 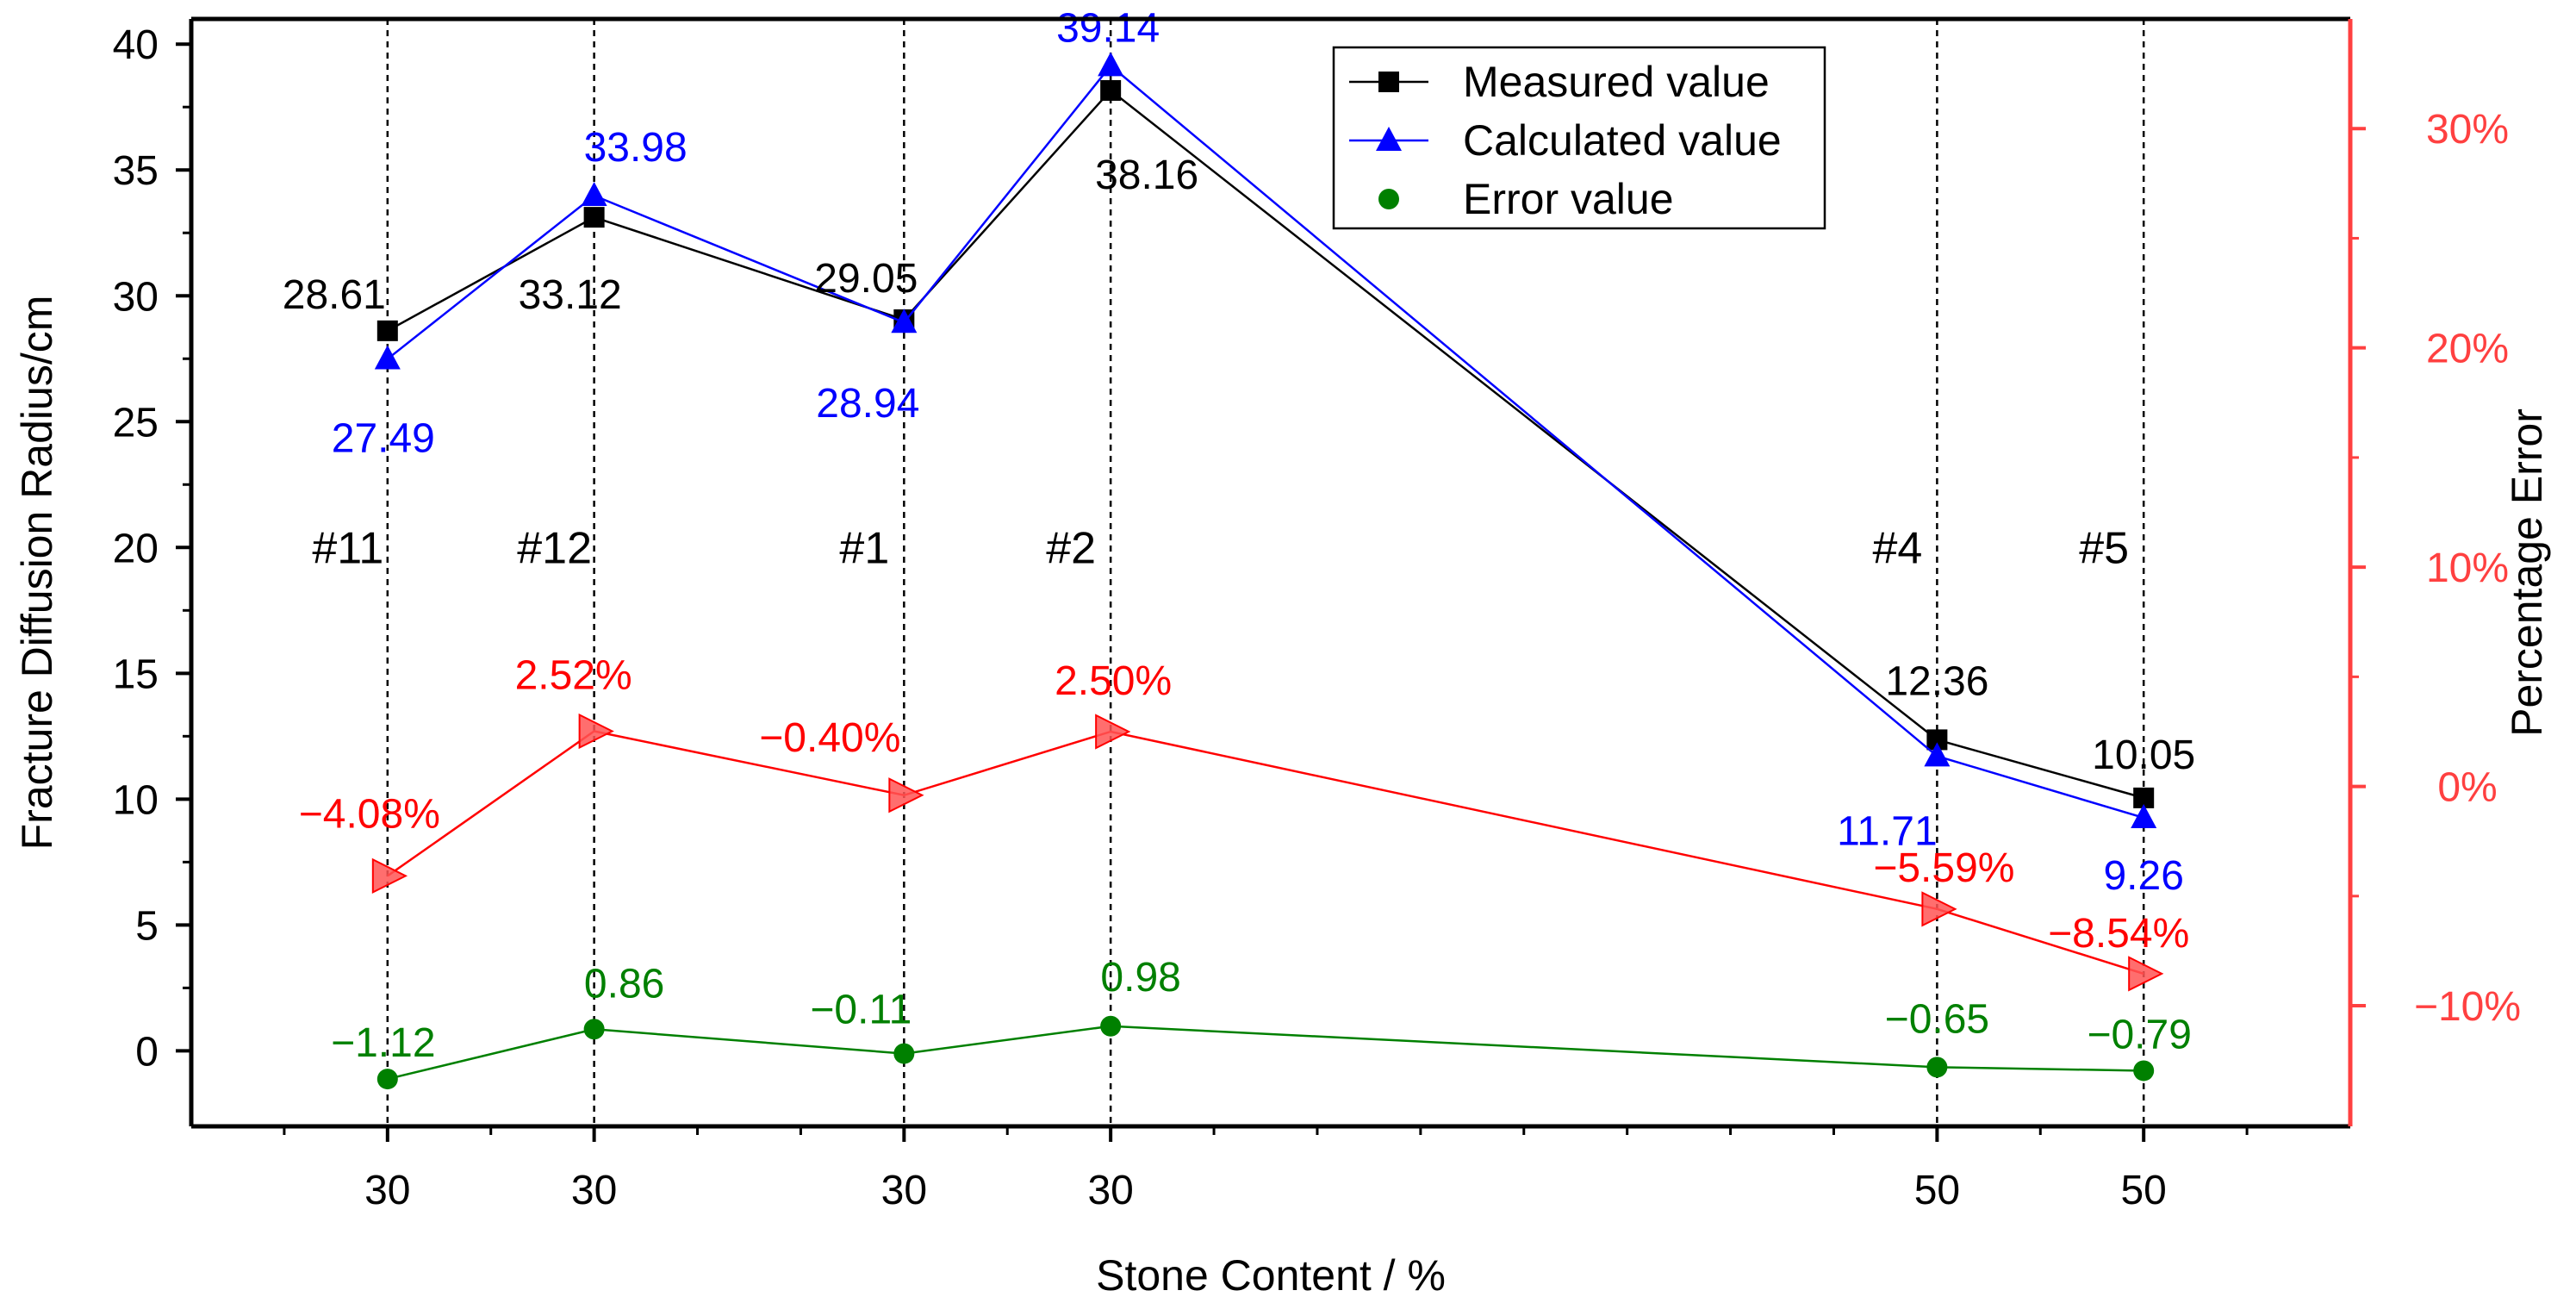 I want to click on y-tick-label-25: 25, so click(x=136, y=423).